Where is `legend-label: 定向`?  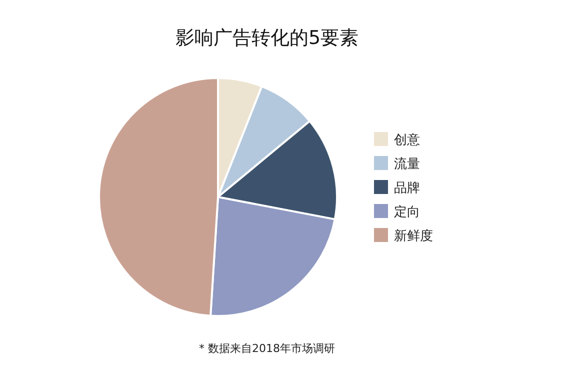
legend-label: 定向 is located at coordinates (407, 212).